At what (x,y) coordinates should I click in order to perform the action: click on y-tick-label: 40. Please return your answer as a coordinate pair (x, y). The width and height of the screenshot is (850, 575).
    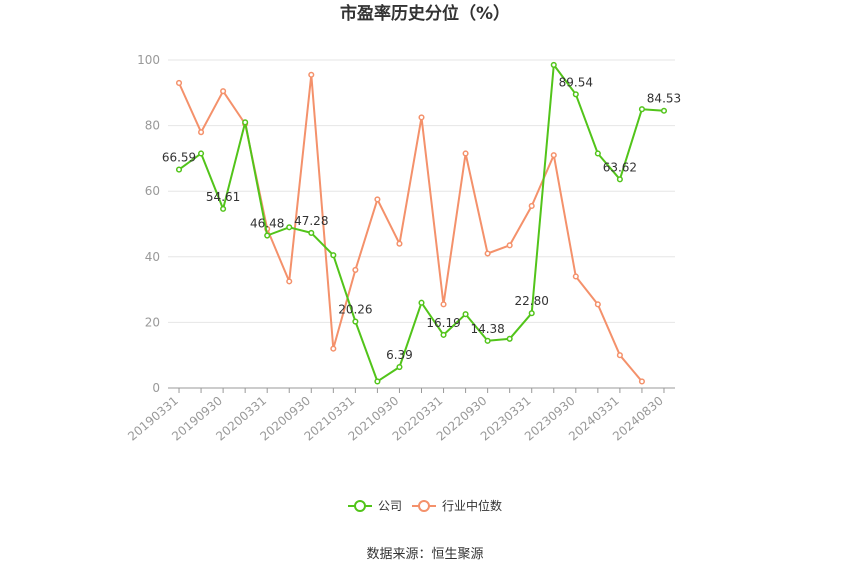
    Looking at the image, I should click on (152, 257).